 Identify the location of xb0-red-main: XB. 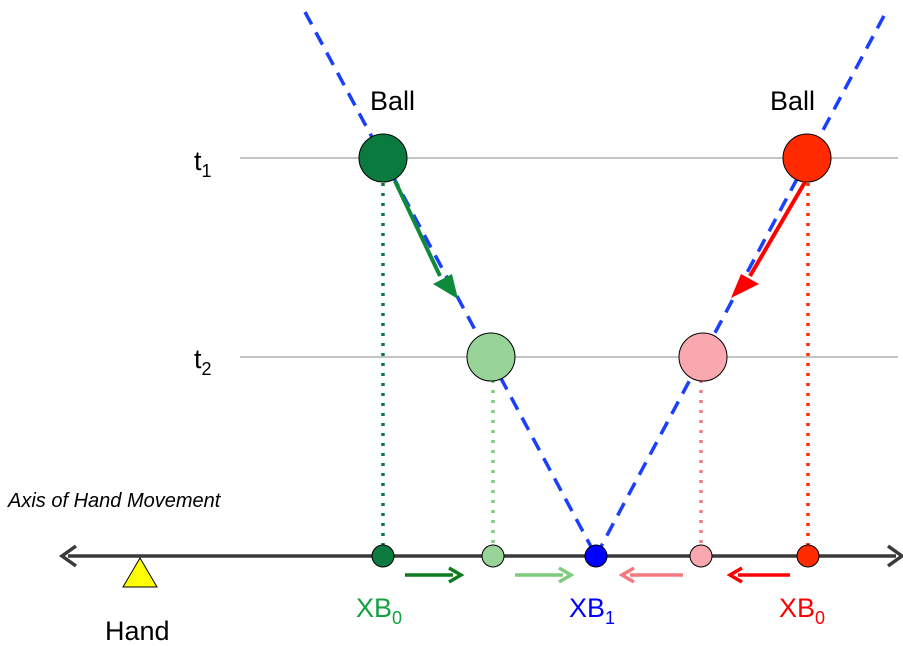
(797, 608).